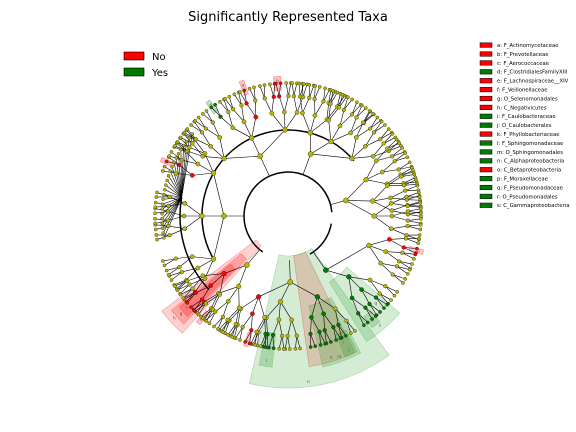  Describe the element at coordinates (530, 188) in the screenshot. I see `taxa-key-label: q: F_Pseudomonadaceae` at that location.